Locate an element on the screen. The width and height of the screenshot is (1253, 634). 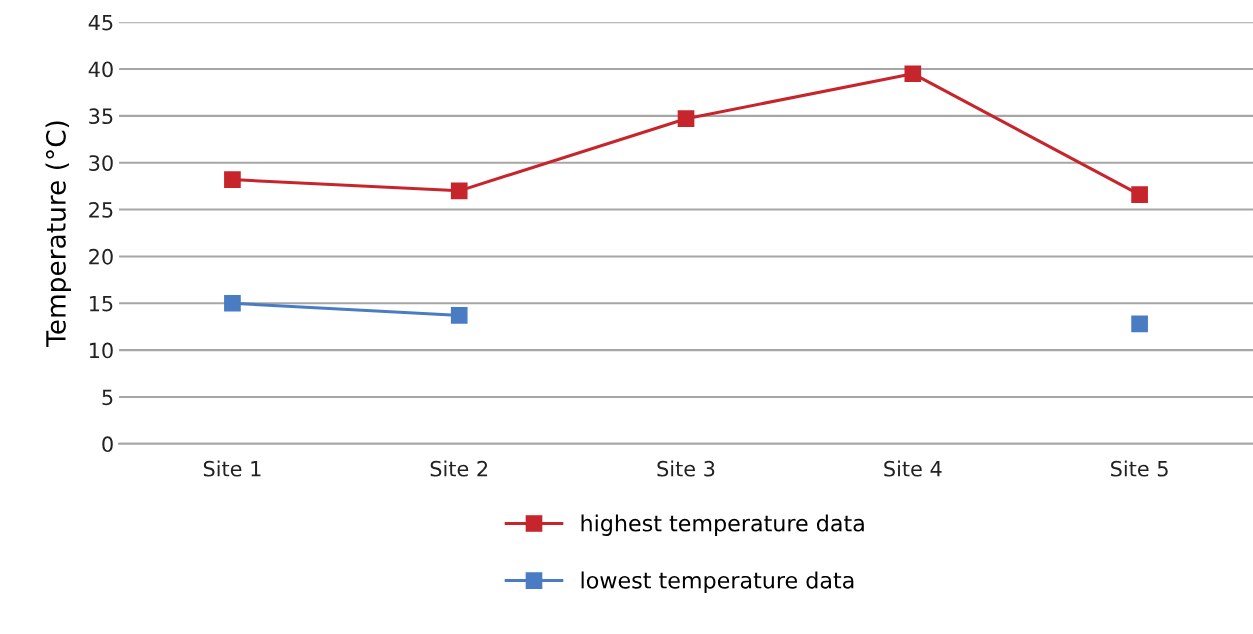
y-tick-label: 20 is located at coordinates (101, 256).